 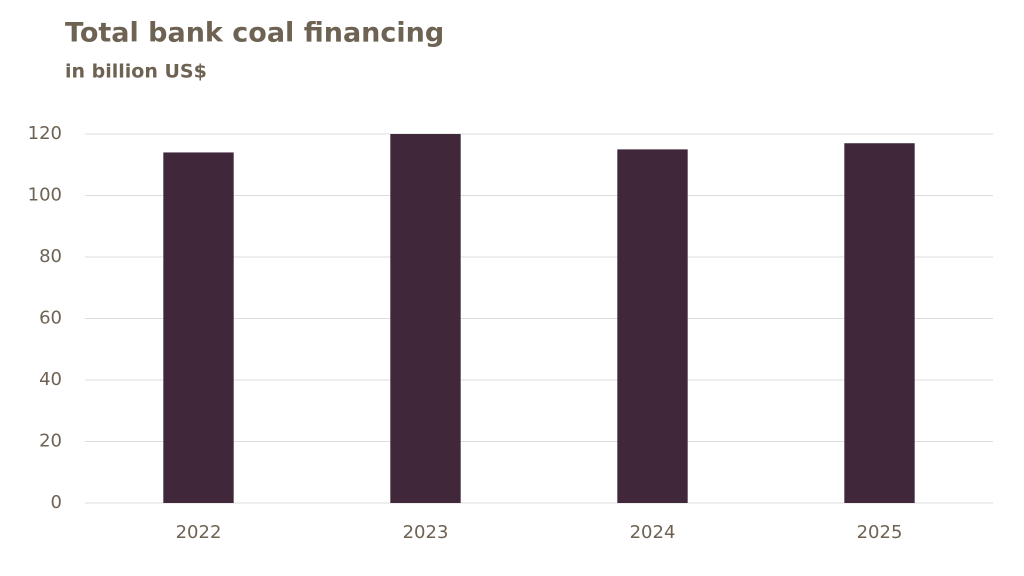 What do you see at coordinates (880, 532) in the screenshot?
I see `x-tick-label: 2025` at bounding box center [880, 532].